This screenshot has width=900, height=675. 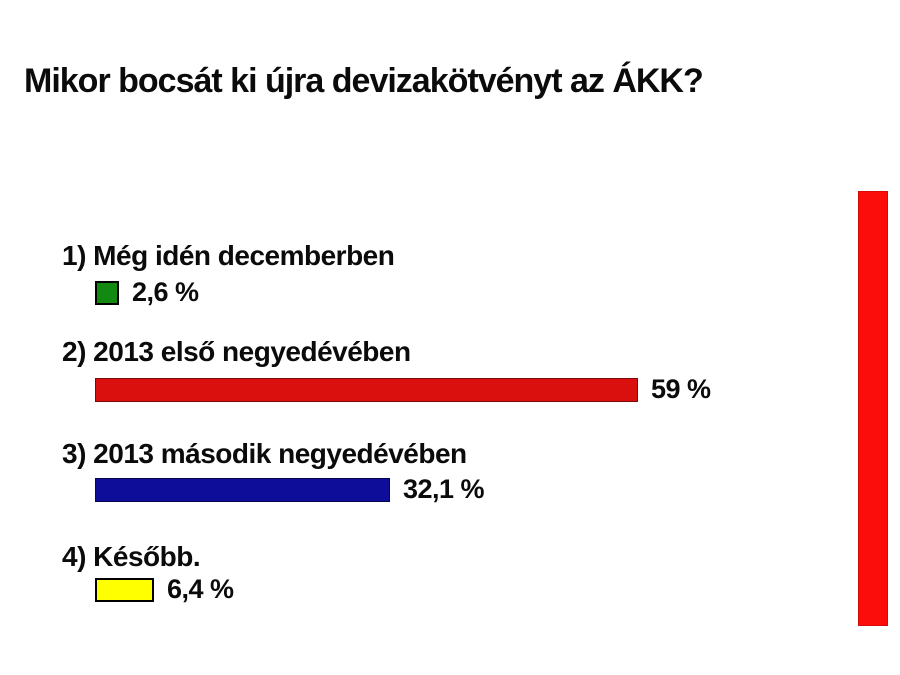 I want to click on poll-option-label-3: 3) 2013 második negyedévében, so click(x=264, y=453).